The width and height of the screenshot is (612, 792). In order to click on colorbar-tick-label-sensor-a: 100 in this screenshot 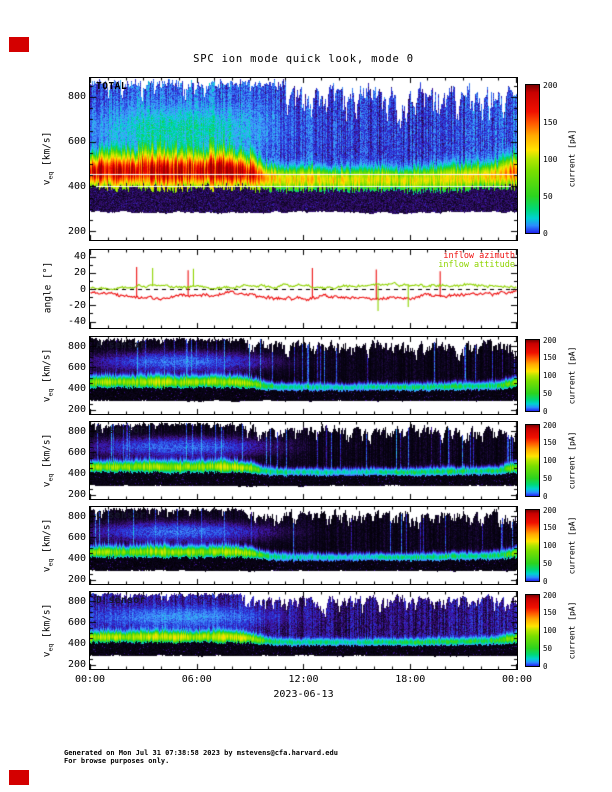, I will do `click(550, 375)`.